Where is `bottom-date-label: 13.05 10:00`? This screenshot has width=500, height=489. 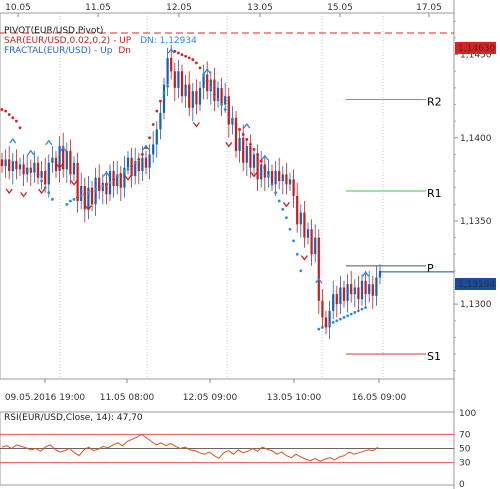
bottom-date-label: 13.05 10:00 is located at coordinates (294, 398).